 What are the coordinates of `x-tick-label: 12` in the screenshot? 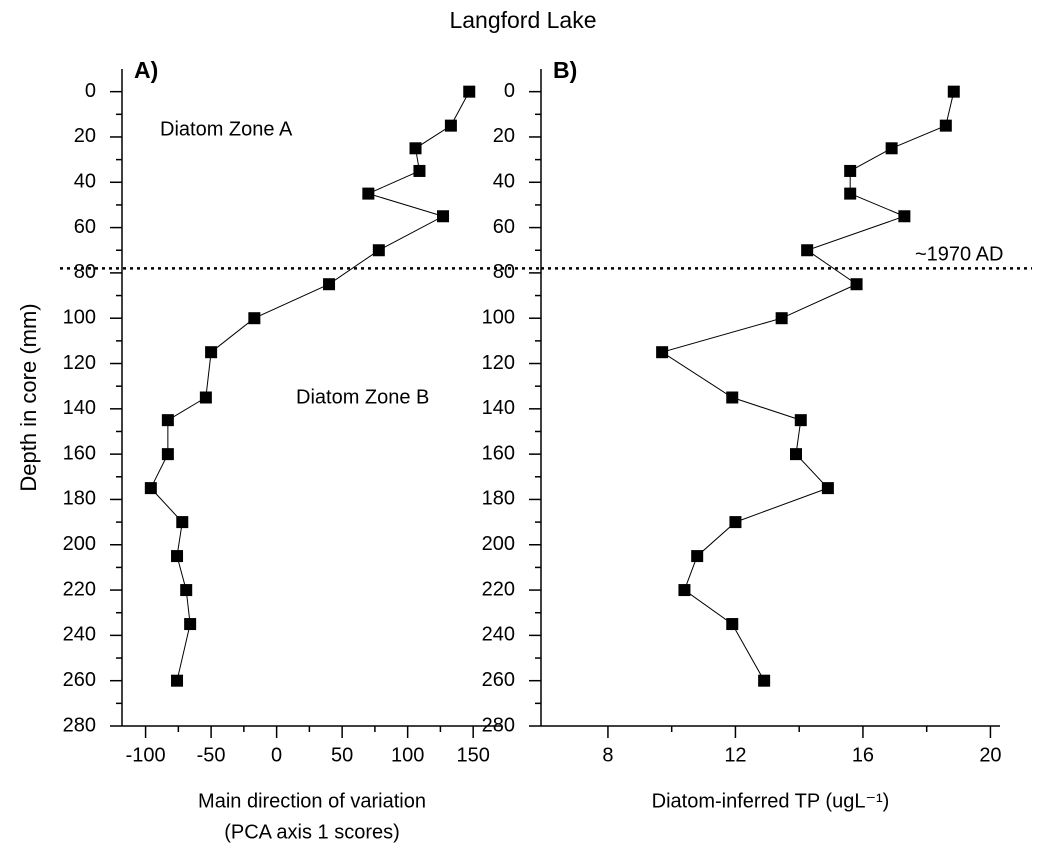 It's located at (735, 755).